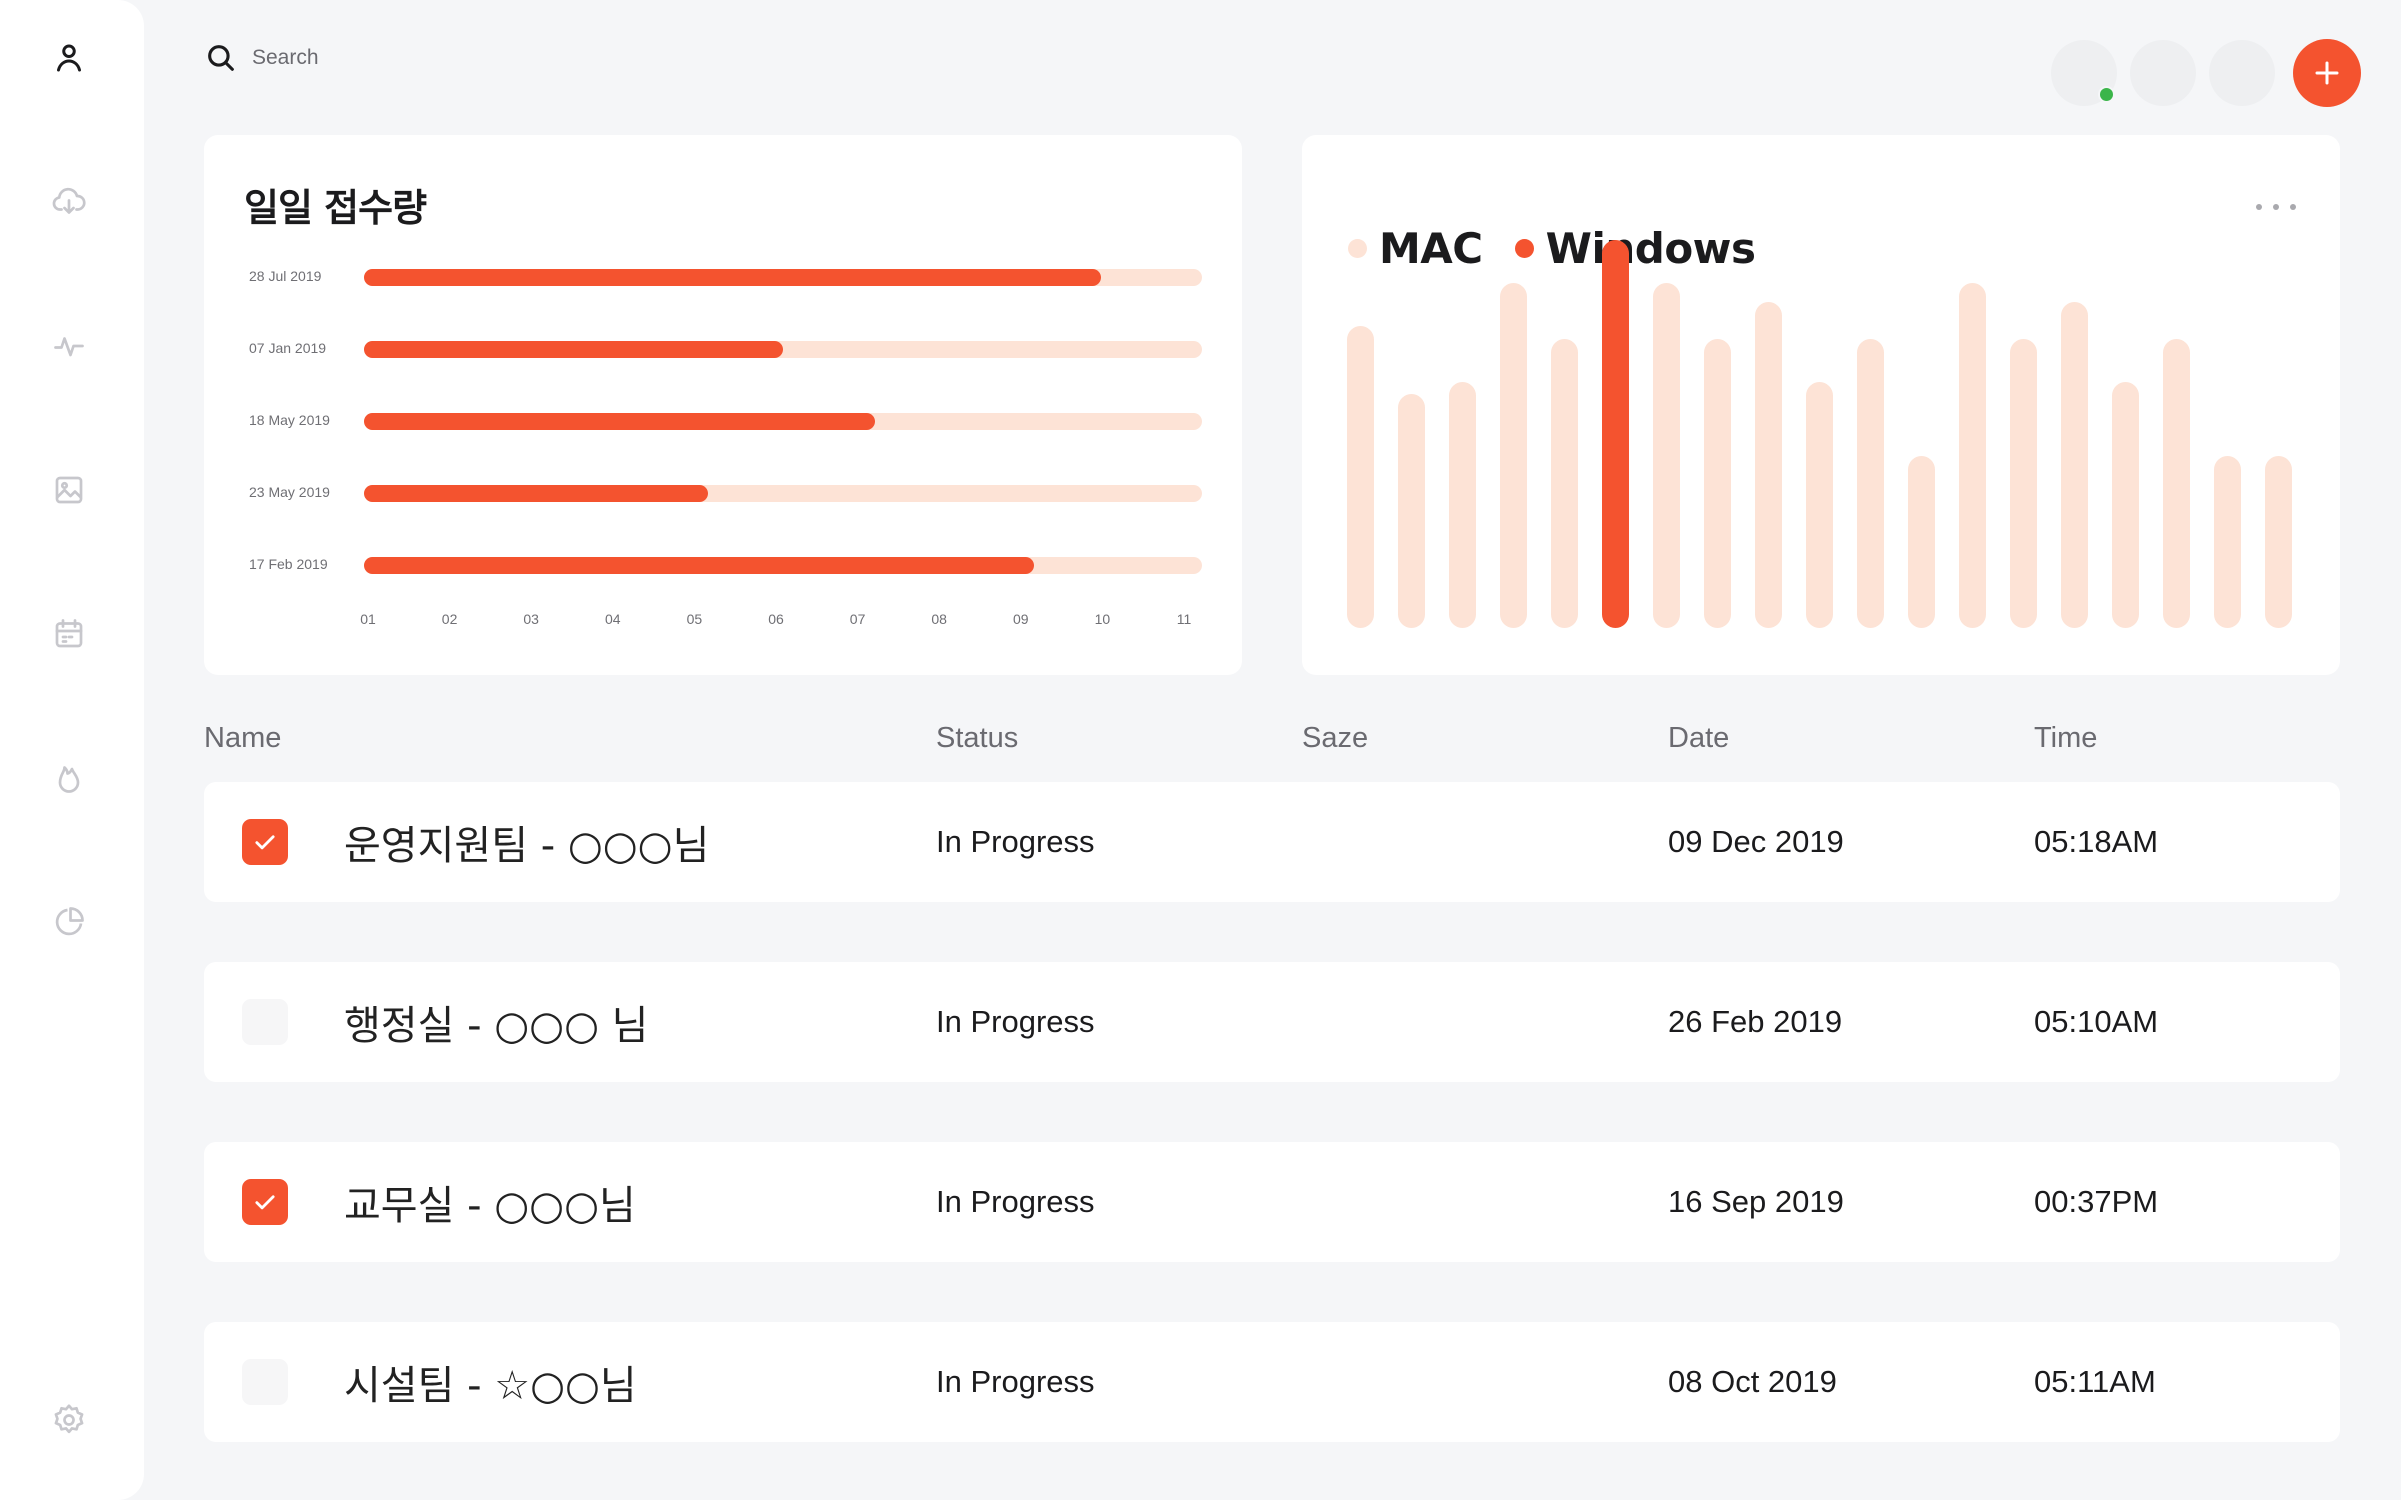 The width and height of the screenshot is (2401, 1500). I want to click on x-tick-label: 06, so click(776, 619).